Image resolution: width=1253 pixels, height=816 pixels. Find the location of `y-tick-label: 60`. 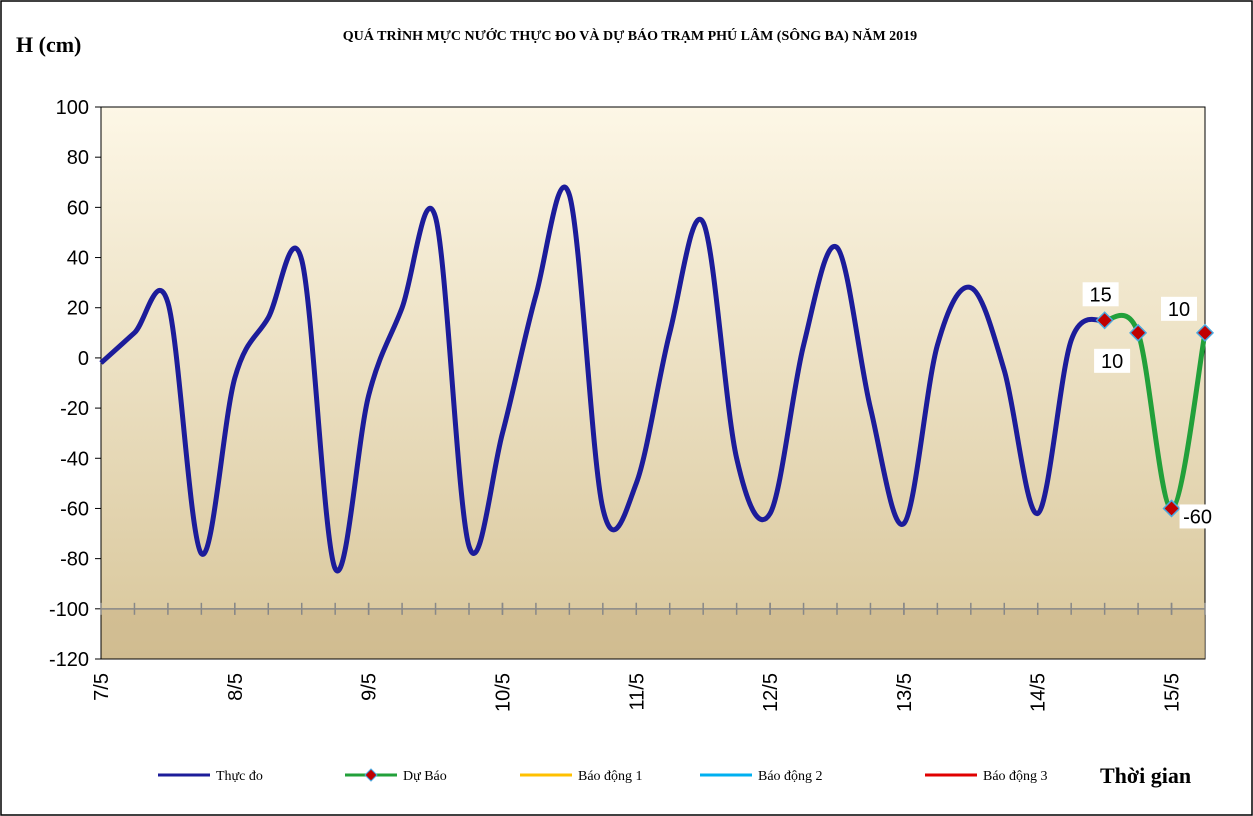

y-tick-label: 60 is located at coordinates (78, 208).